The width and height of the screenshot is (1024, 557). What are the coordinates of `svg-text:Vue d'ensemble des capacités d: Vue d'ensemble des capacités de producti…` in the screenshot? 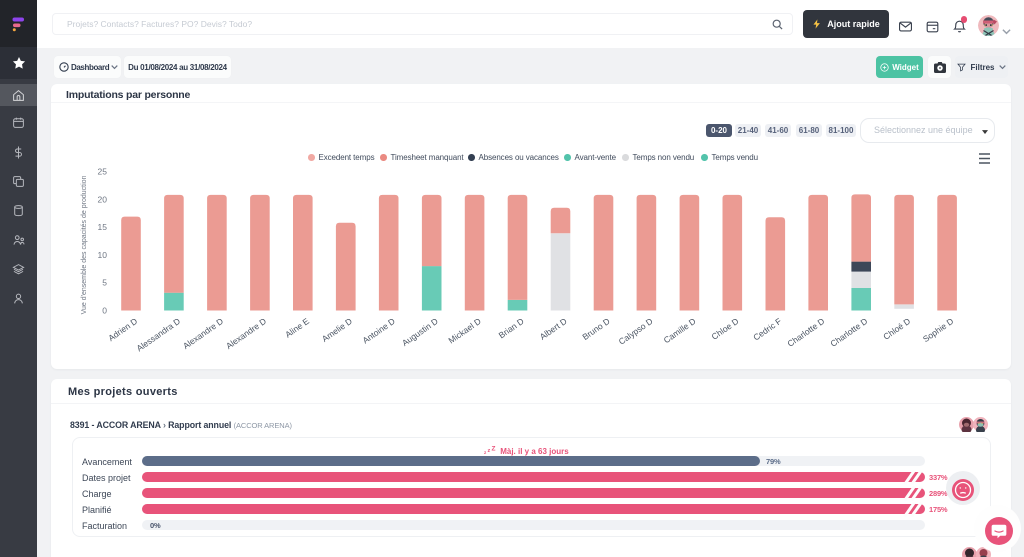 It's located at (84, 244).